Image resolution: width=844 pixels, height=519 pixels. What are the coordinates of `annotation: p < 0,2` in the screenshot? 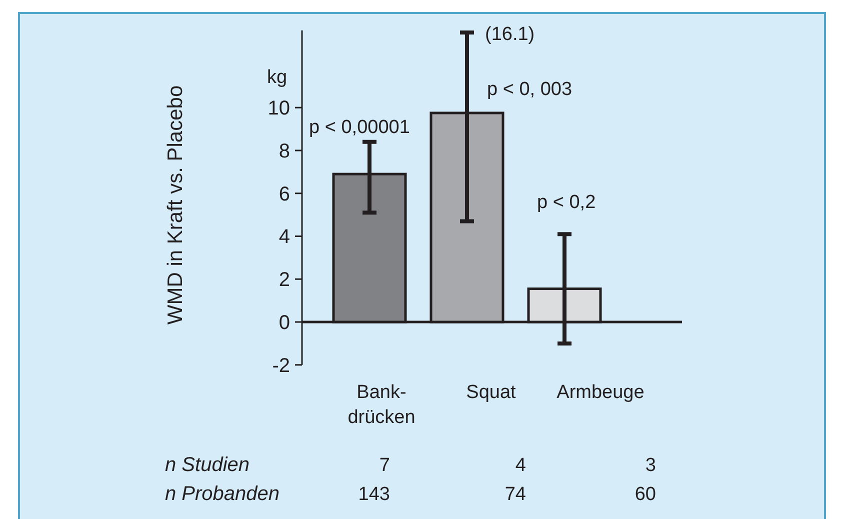 It's located at (566, 202).